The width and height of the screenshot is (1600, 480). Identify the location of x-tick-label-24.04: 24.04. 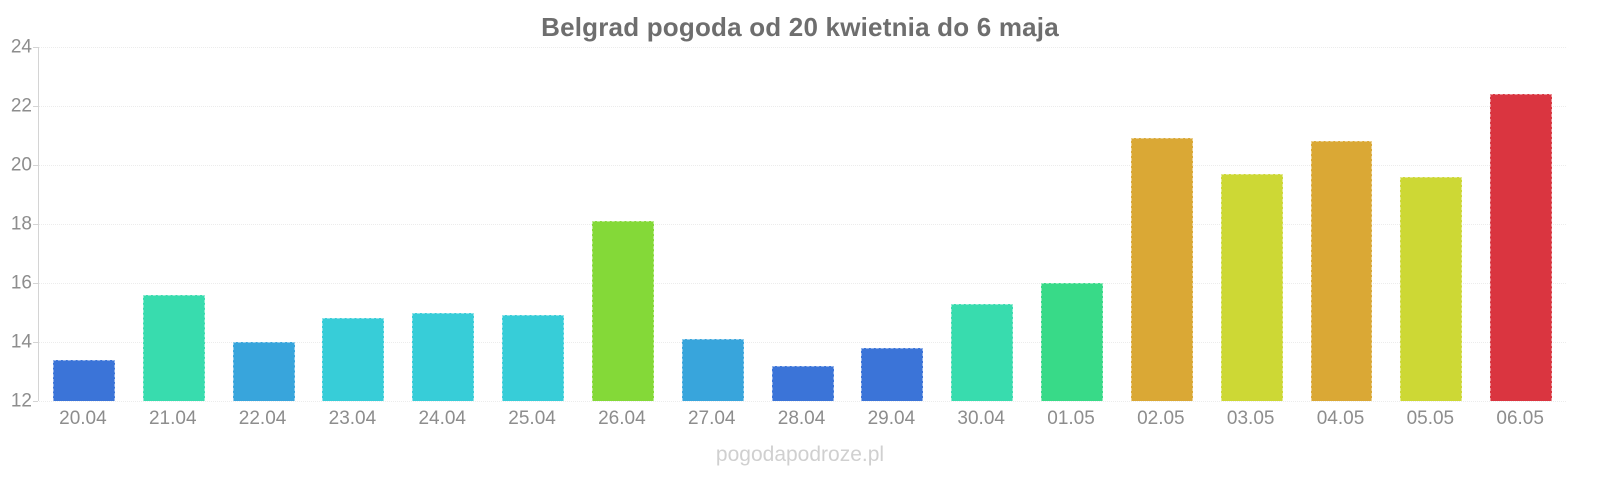
(442, 418).